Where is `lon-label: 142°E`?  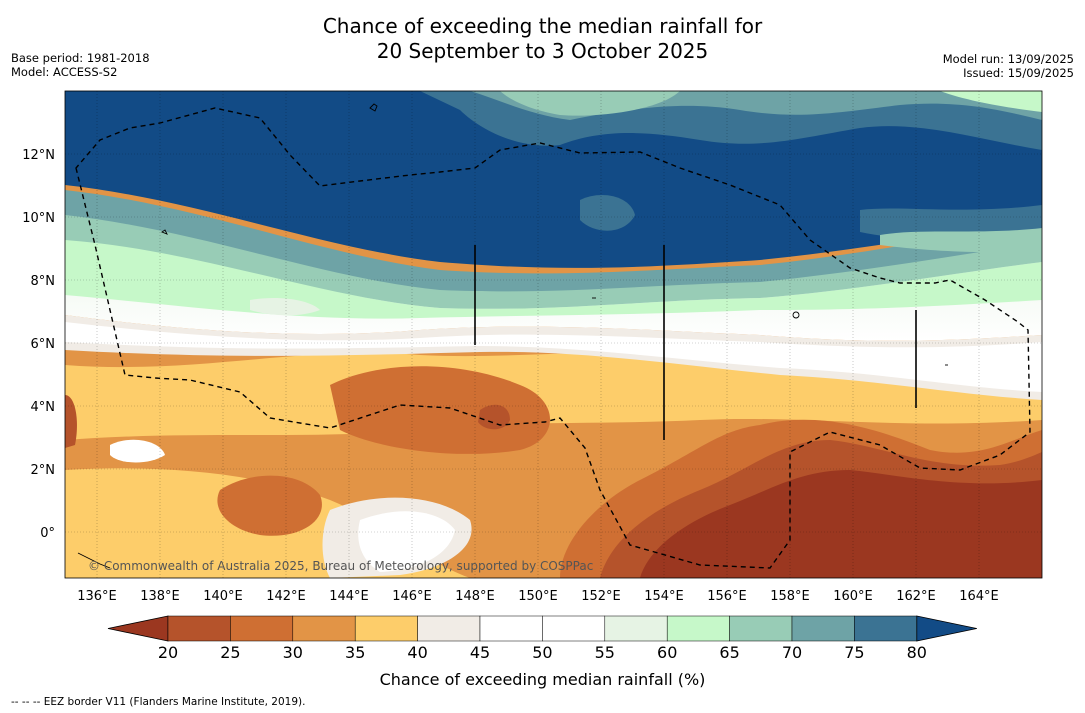 lon-label: 142°E is located at coordinates (286, 596).